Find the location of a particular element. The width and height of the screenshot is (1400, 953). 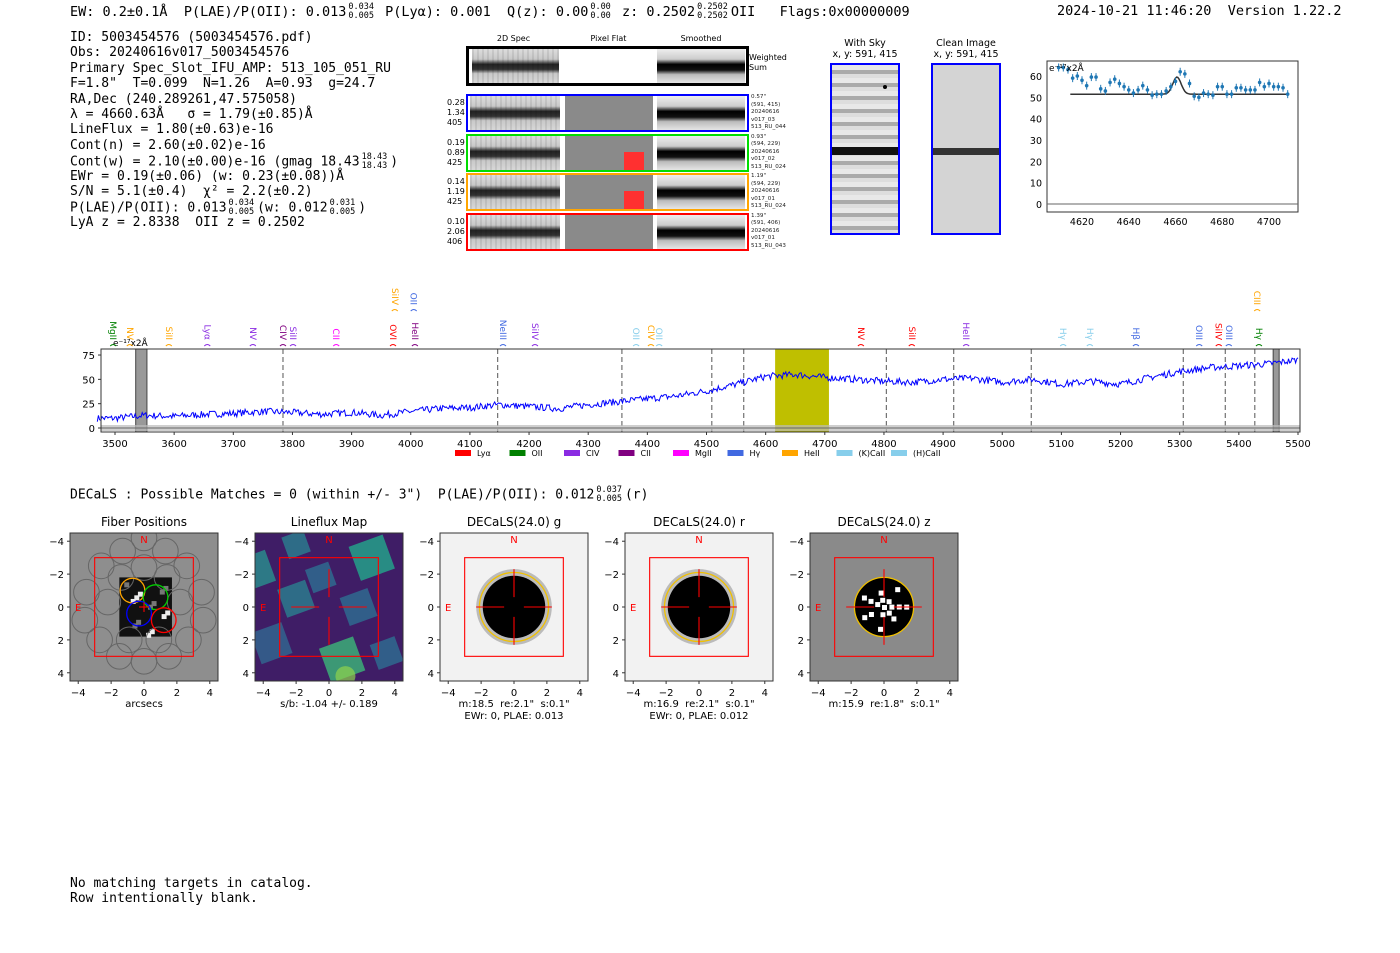

x-tick-label: 0 is located at coordinates (514, 693).